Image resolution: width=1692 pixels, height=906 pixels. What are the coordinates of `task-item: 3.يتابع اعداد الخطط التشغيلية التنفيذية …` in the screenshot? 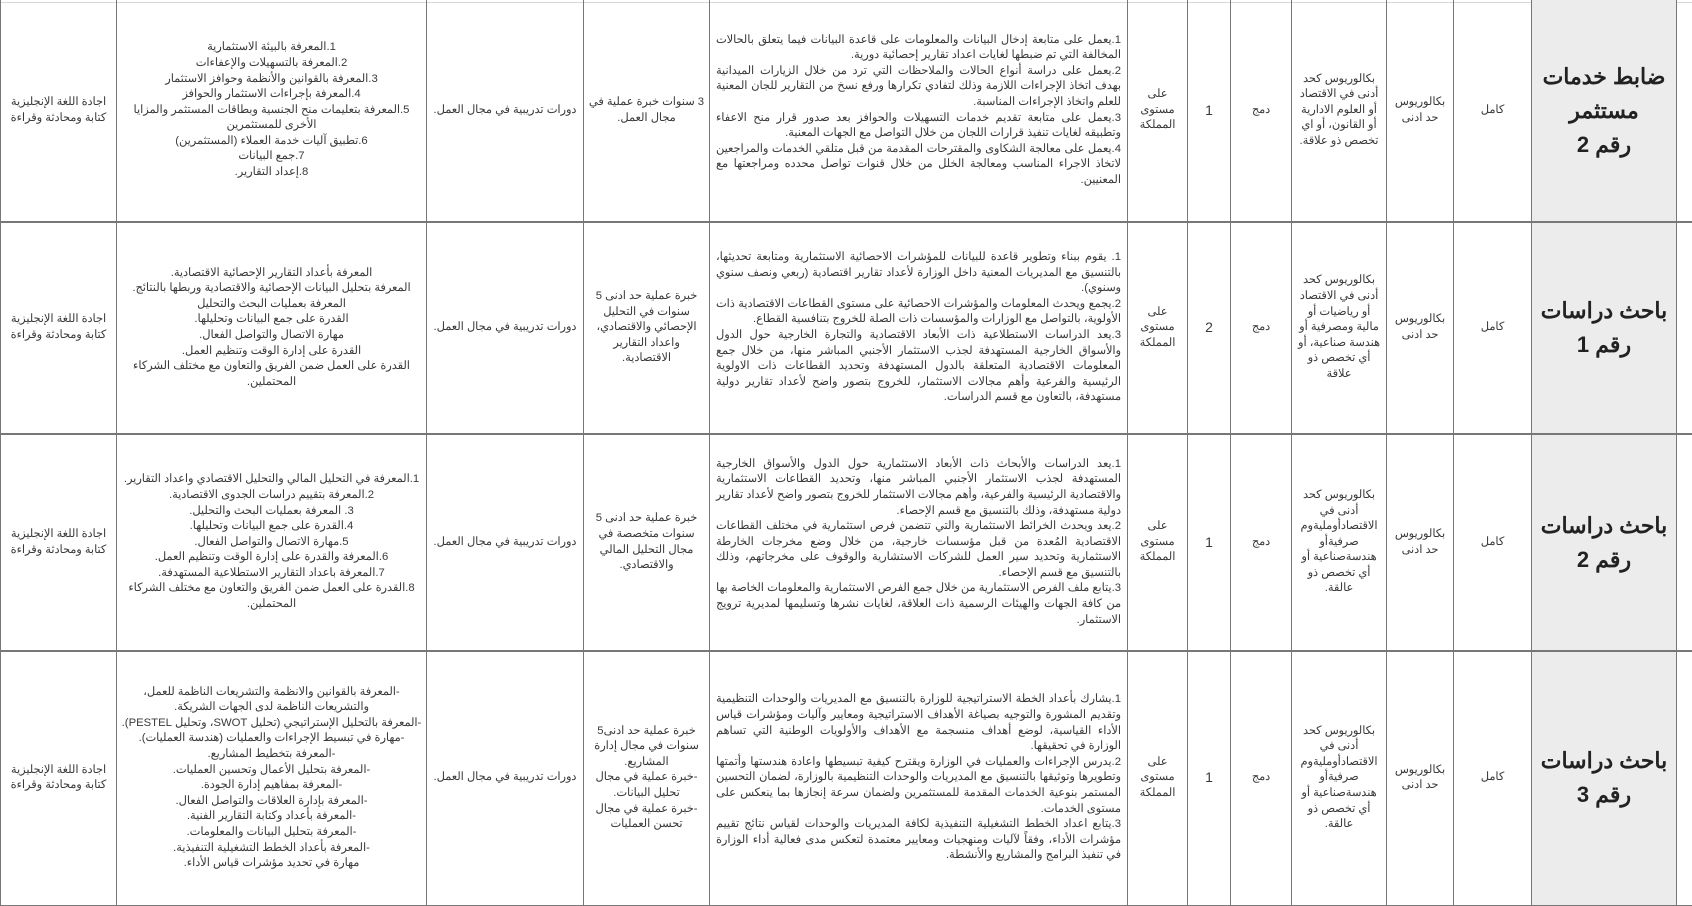 It's located at (918, 840).